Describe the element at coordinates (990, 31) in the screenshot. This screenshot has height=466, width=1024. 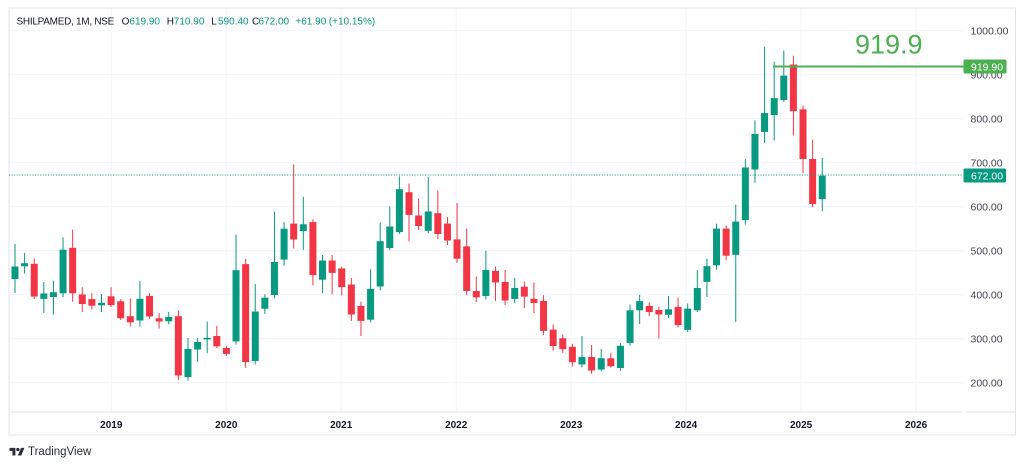
I see `svg-text: 1000.00` at that location.